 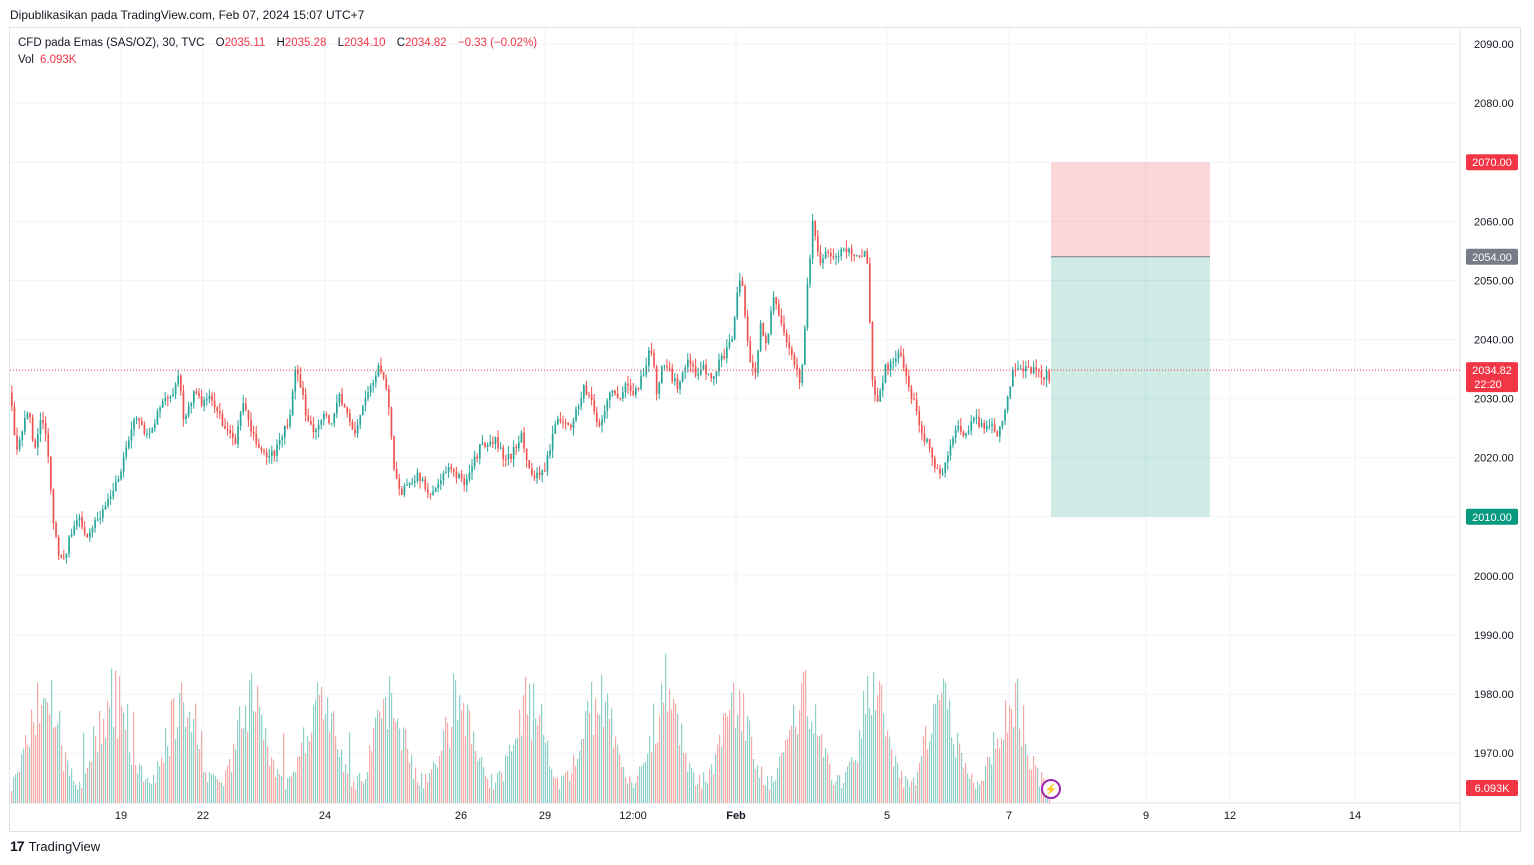 I want to click on time-tick-label: 14, so click(x=1355, y=816).